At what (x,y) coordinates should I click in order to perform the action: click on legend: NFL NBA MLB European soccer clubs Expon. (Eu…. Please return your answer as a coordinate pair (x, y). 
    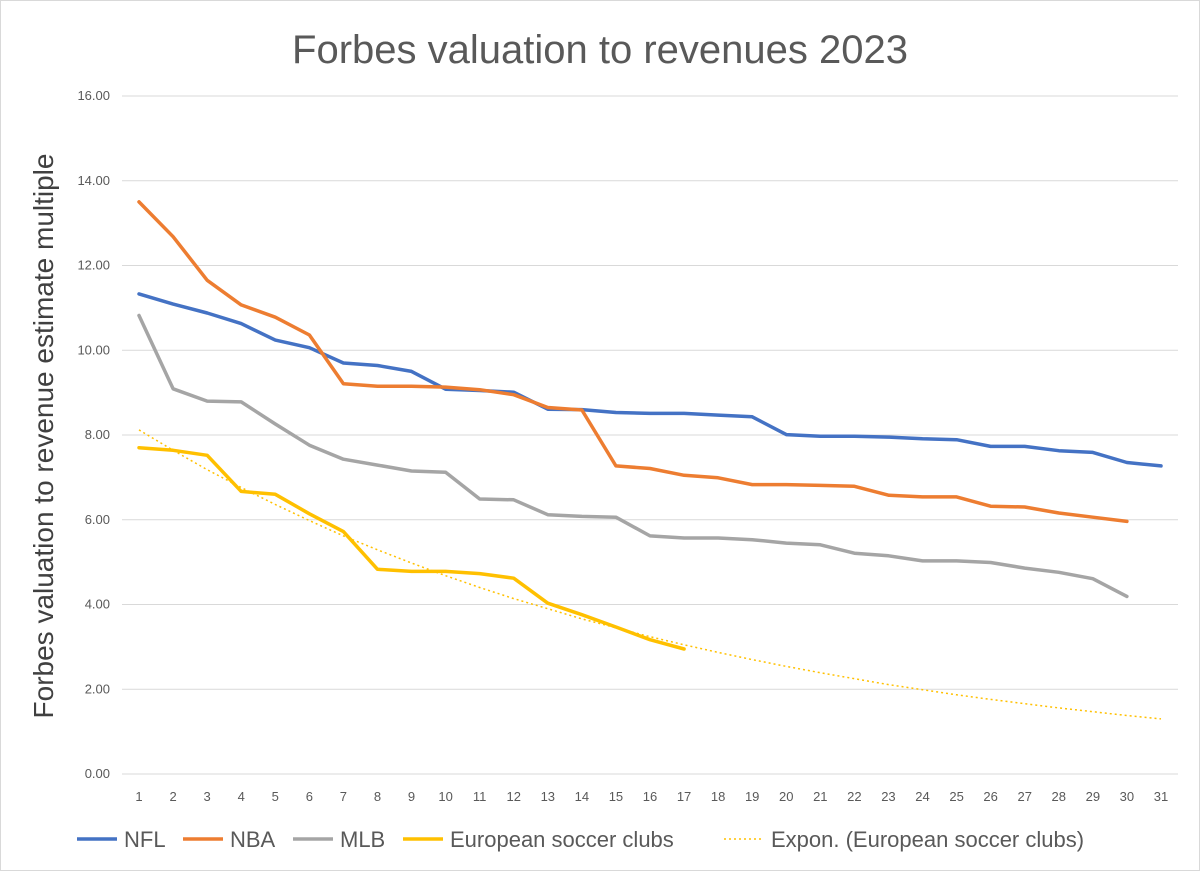
    Looking at the image, I should click on (580, 839).